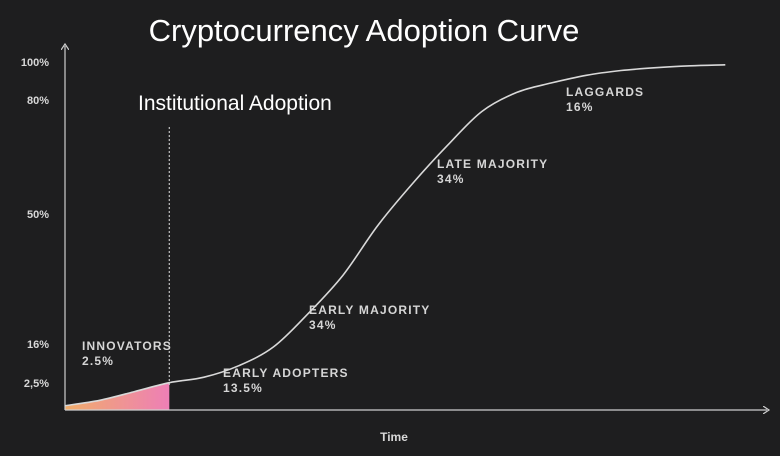 This screenshot has width=780, height=456. I want to click on y-ticks-layer: 100% 80% 50% 16% 2,5%, so click(35, 223).